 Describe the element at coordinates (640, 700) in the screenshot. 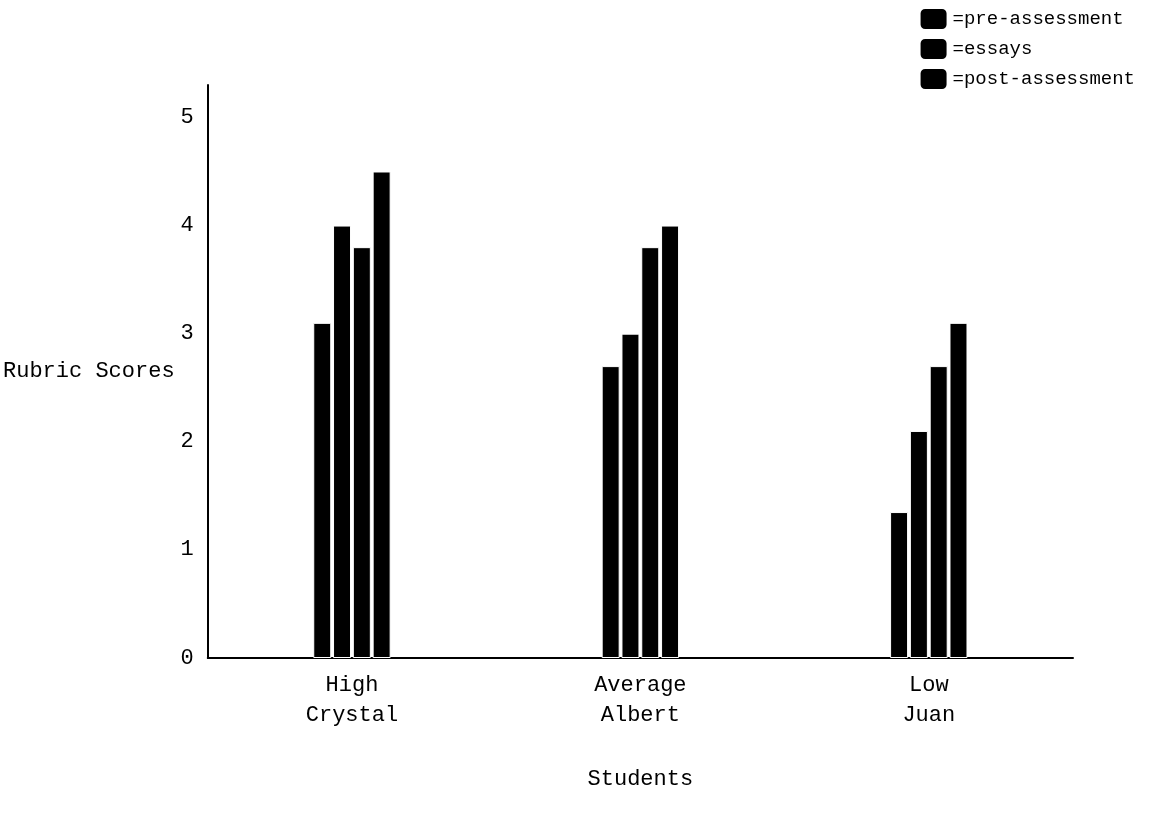

I see `x-tick-label: Average Albert` at that location.